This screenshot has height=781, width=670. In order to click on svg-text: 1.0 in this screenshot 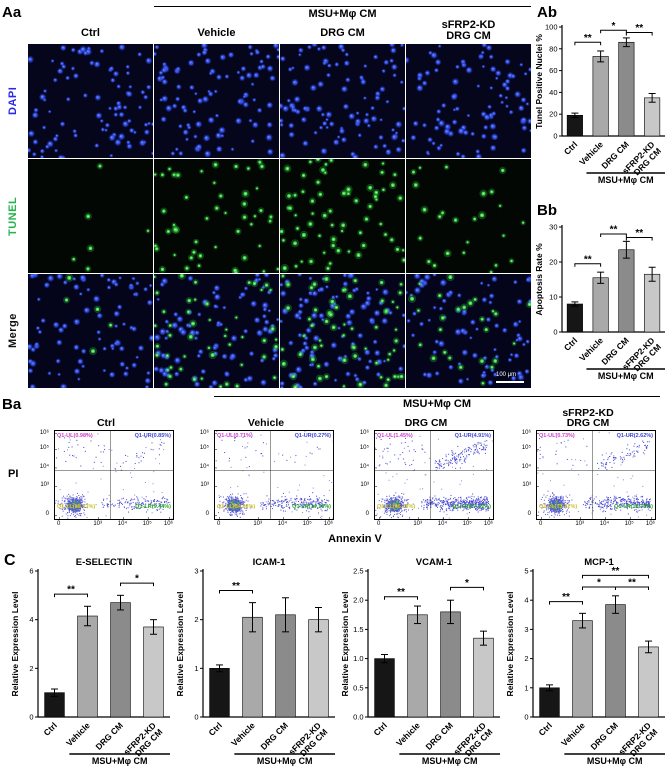, I will do `click(358, 658)`.